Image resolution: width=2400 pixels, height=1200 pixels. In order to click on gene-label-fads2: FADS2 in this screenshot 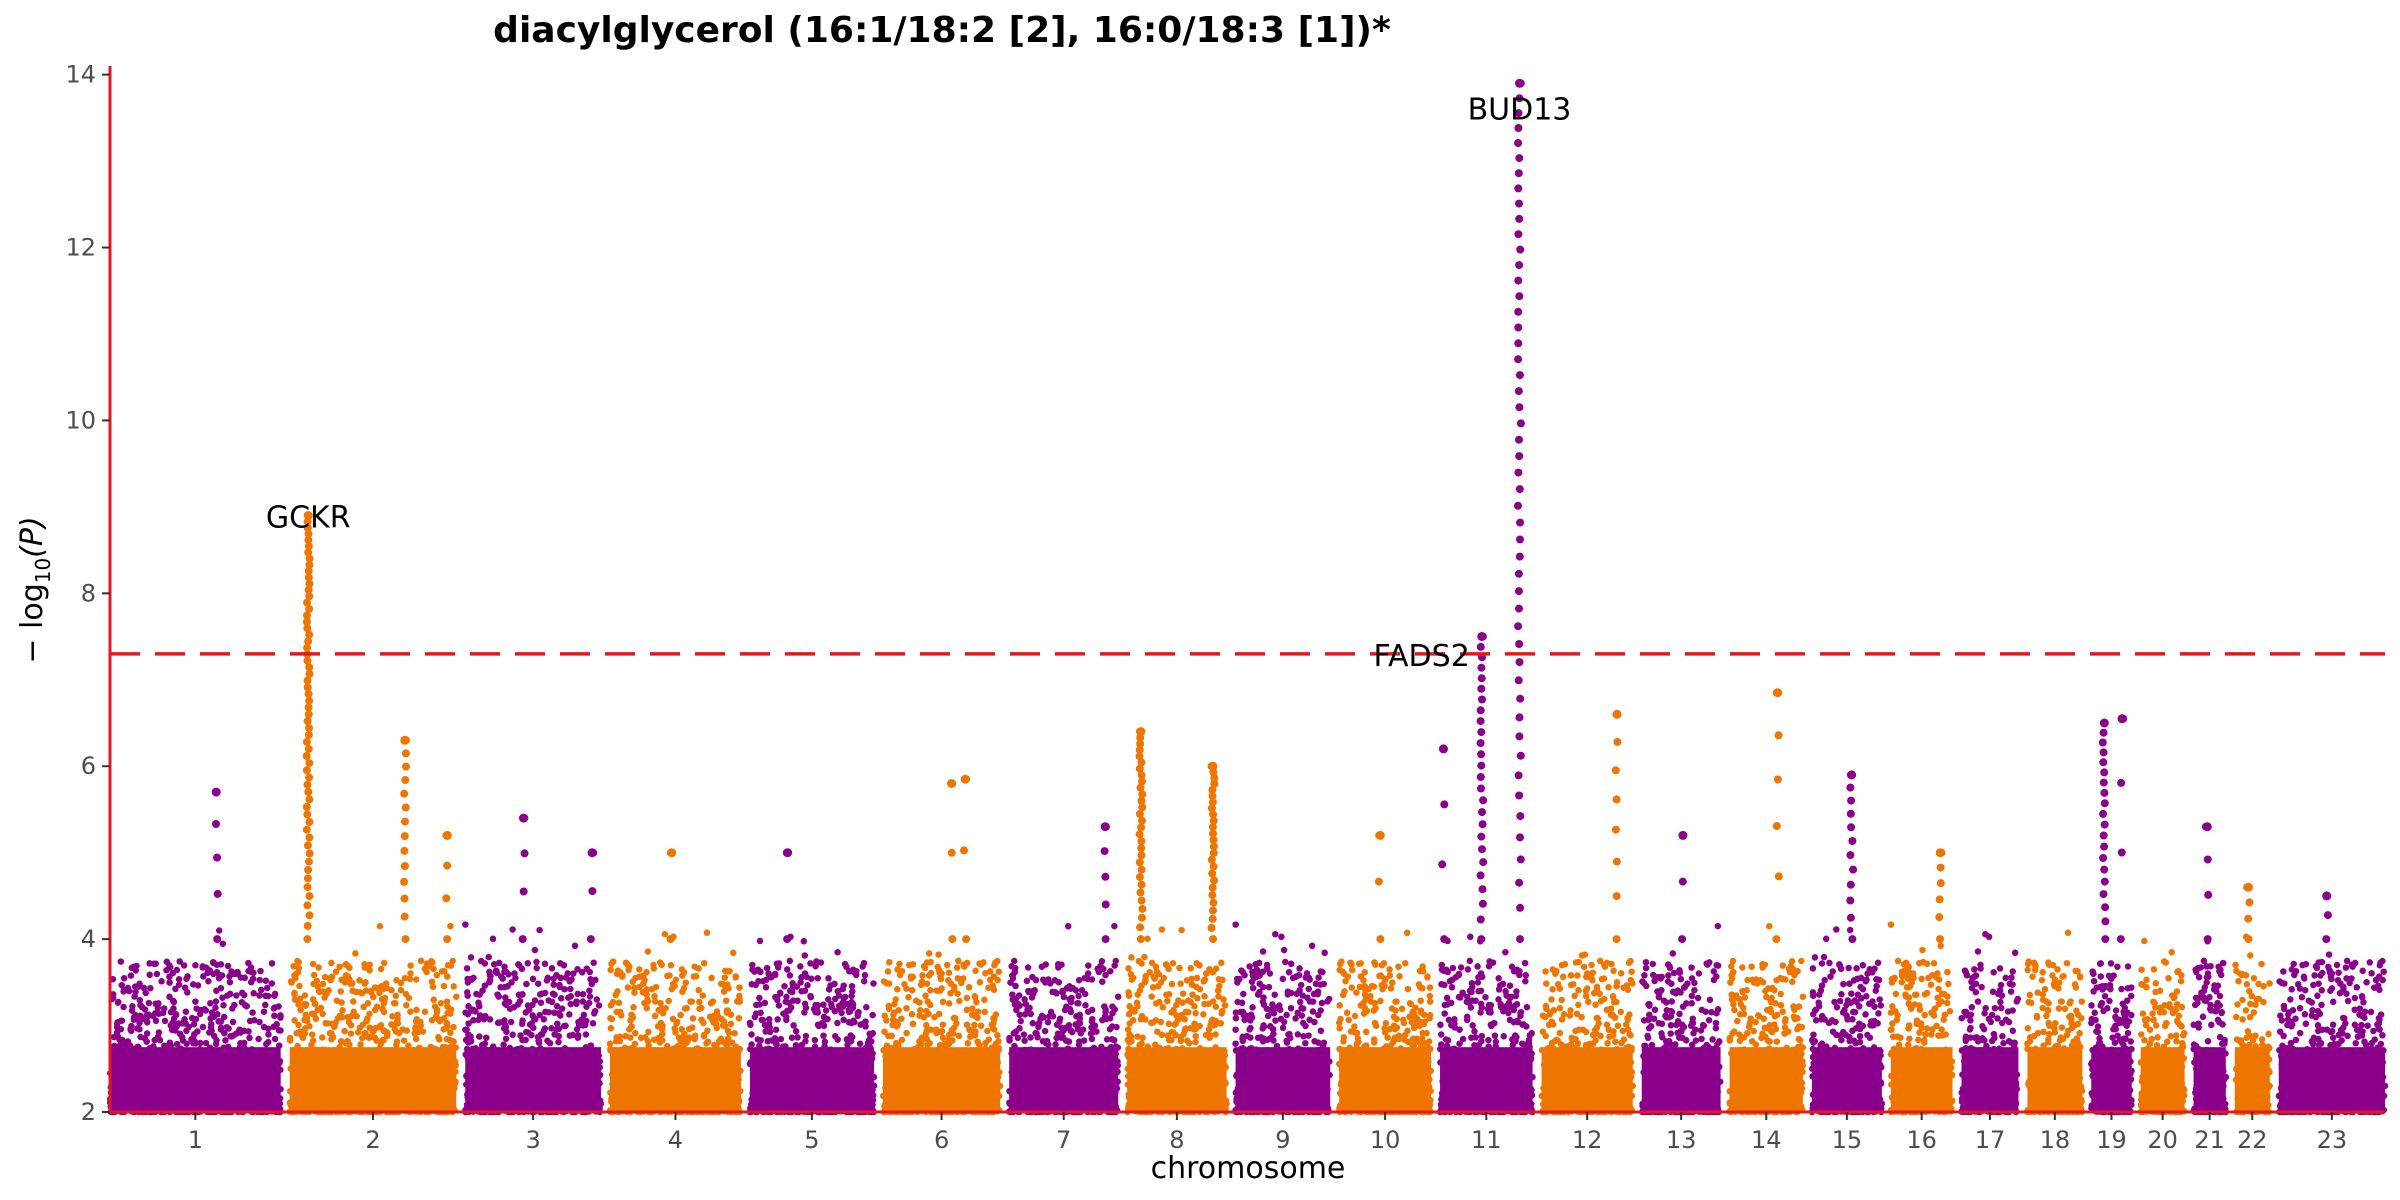, I will do `click(1422, 656)`.